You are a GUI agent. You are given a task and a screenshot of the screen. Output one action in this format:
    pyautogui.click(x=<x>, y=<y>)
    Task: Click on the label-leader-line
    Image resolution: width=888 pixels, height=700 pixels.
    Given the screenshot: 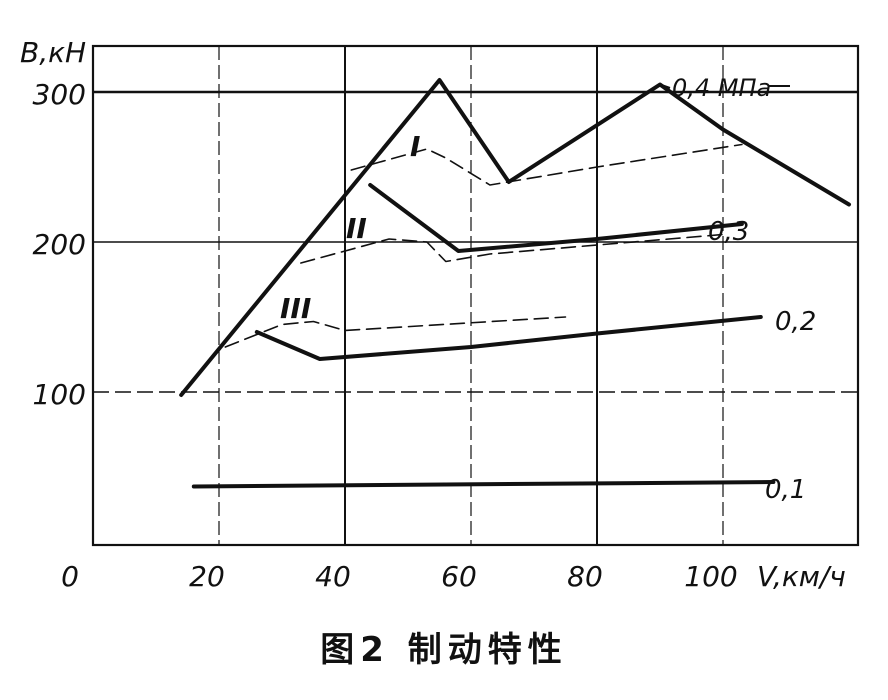 What is the action you would take?
    pyautogui.click(x=665, y=86)
    